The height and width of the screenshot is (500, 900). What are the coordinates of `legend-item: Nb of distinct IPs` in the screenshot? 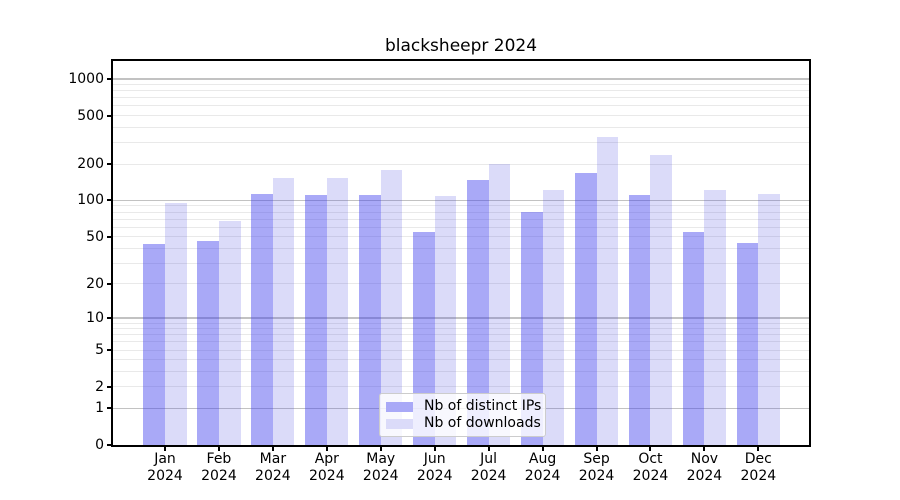 It's located at (463, 406).